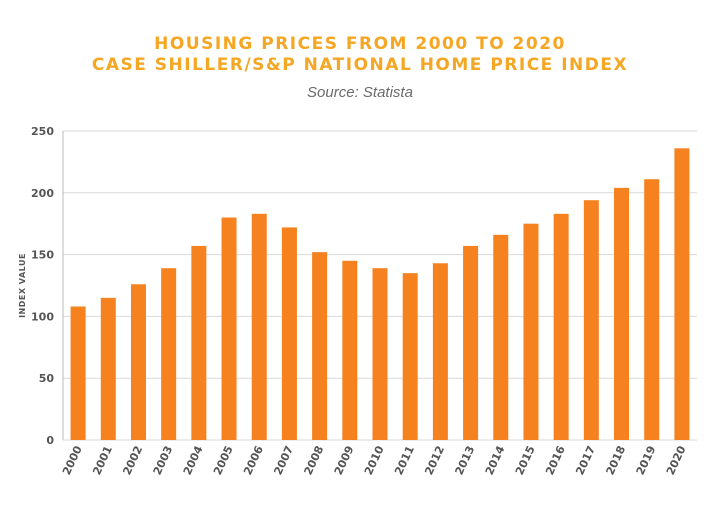 The image size is (720, 514). What do you see at coordinates (652, 310) in the screenshot?
I see `bar-2019` at bounding box center [652, 310].